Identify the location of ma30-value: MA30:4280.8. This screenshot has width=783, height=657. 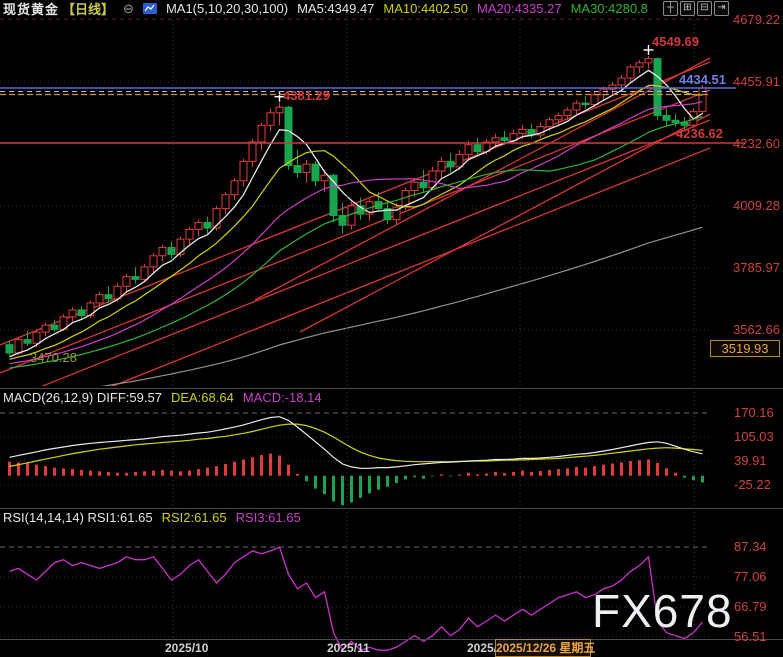
(609, 8).